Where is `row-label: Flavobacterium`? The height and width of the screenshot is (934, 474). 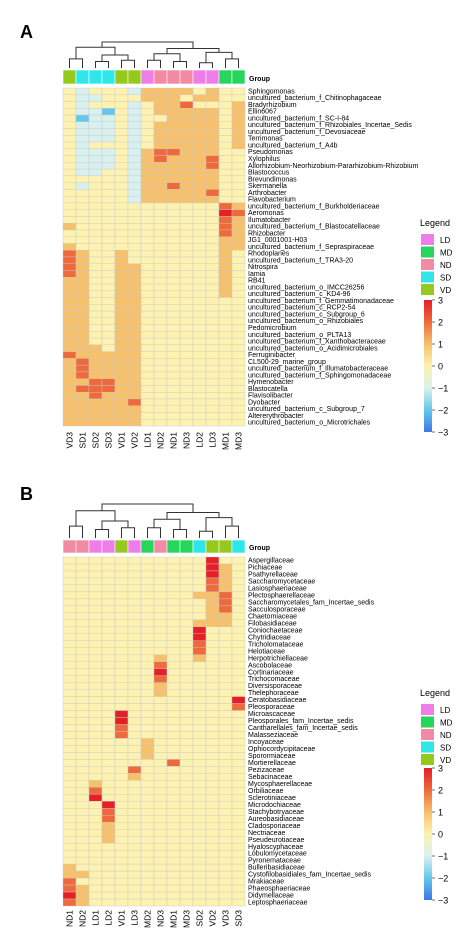
row-label: Flavobacterium is located at coordinates (272, 200).